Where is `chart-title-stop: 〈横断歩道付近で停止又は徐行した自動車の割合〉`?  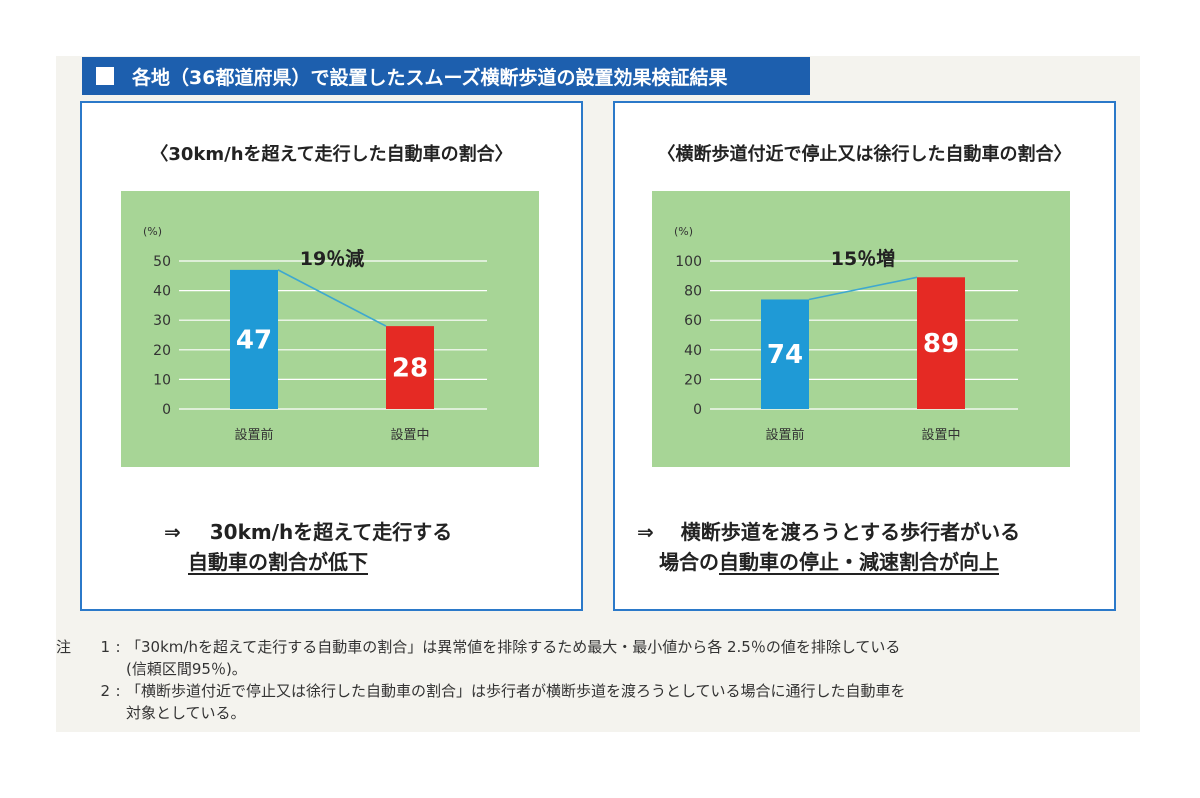 chart-title-stop: 〈横断歩道付近で停止又は徐行した自動車の割合〉 is located at coordinates (864, 154).